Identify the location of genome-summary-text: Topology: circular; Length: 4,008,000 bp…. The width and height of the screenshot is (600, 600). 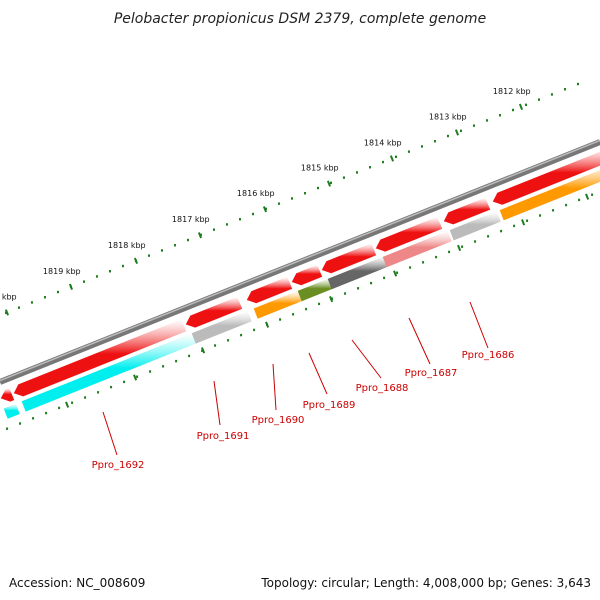
(426, 583).